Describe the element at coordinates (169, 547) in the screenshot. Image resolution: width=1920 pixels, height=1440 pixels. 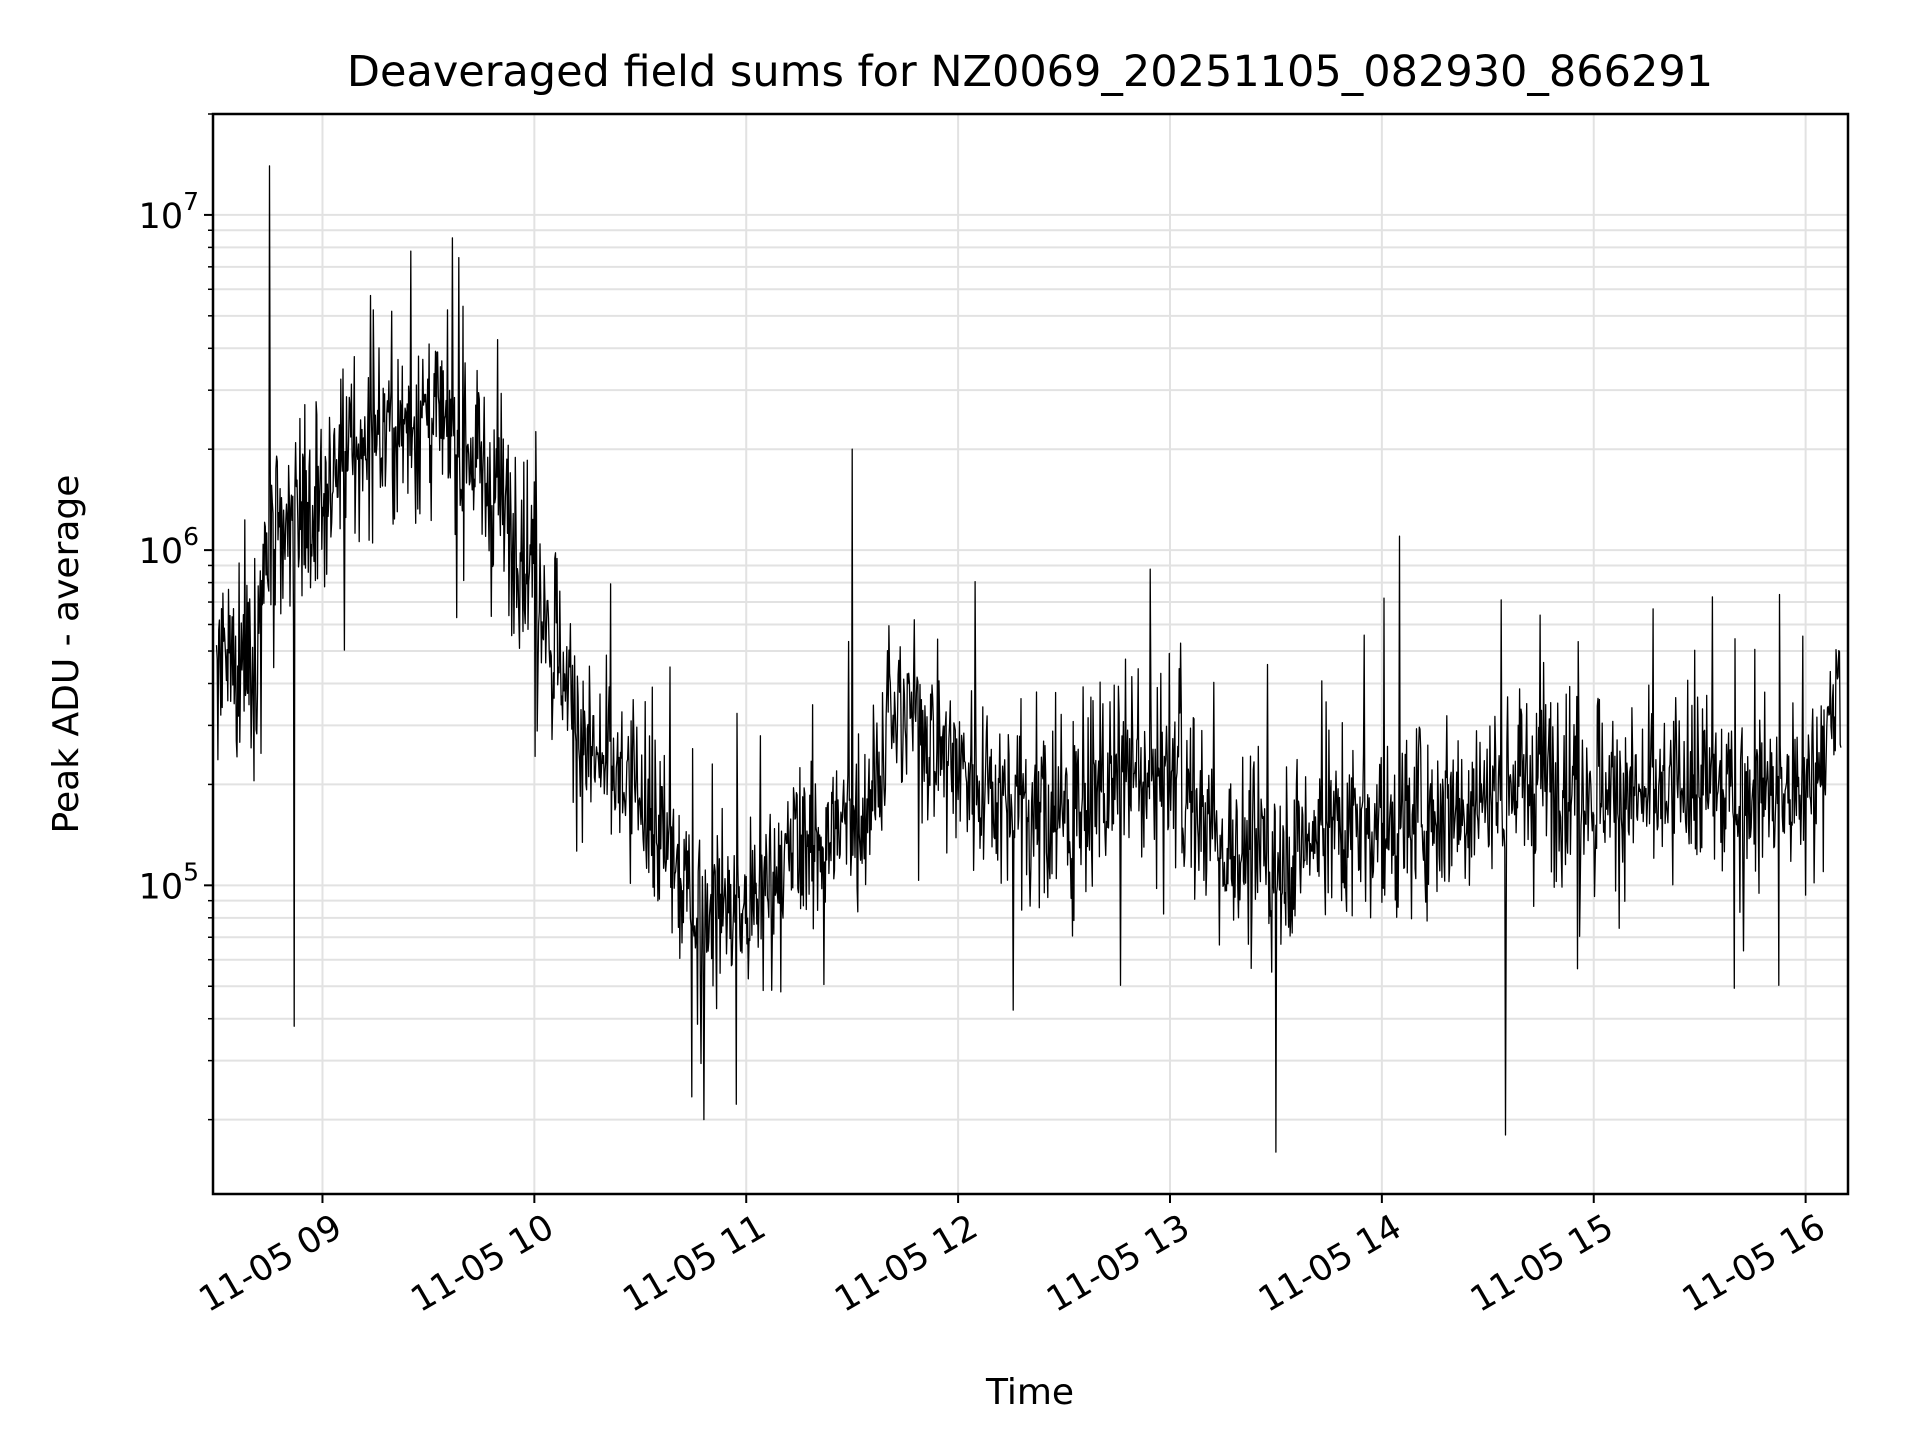
I see `y-tick-label: 10⁶` at that location.